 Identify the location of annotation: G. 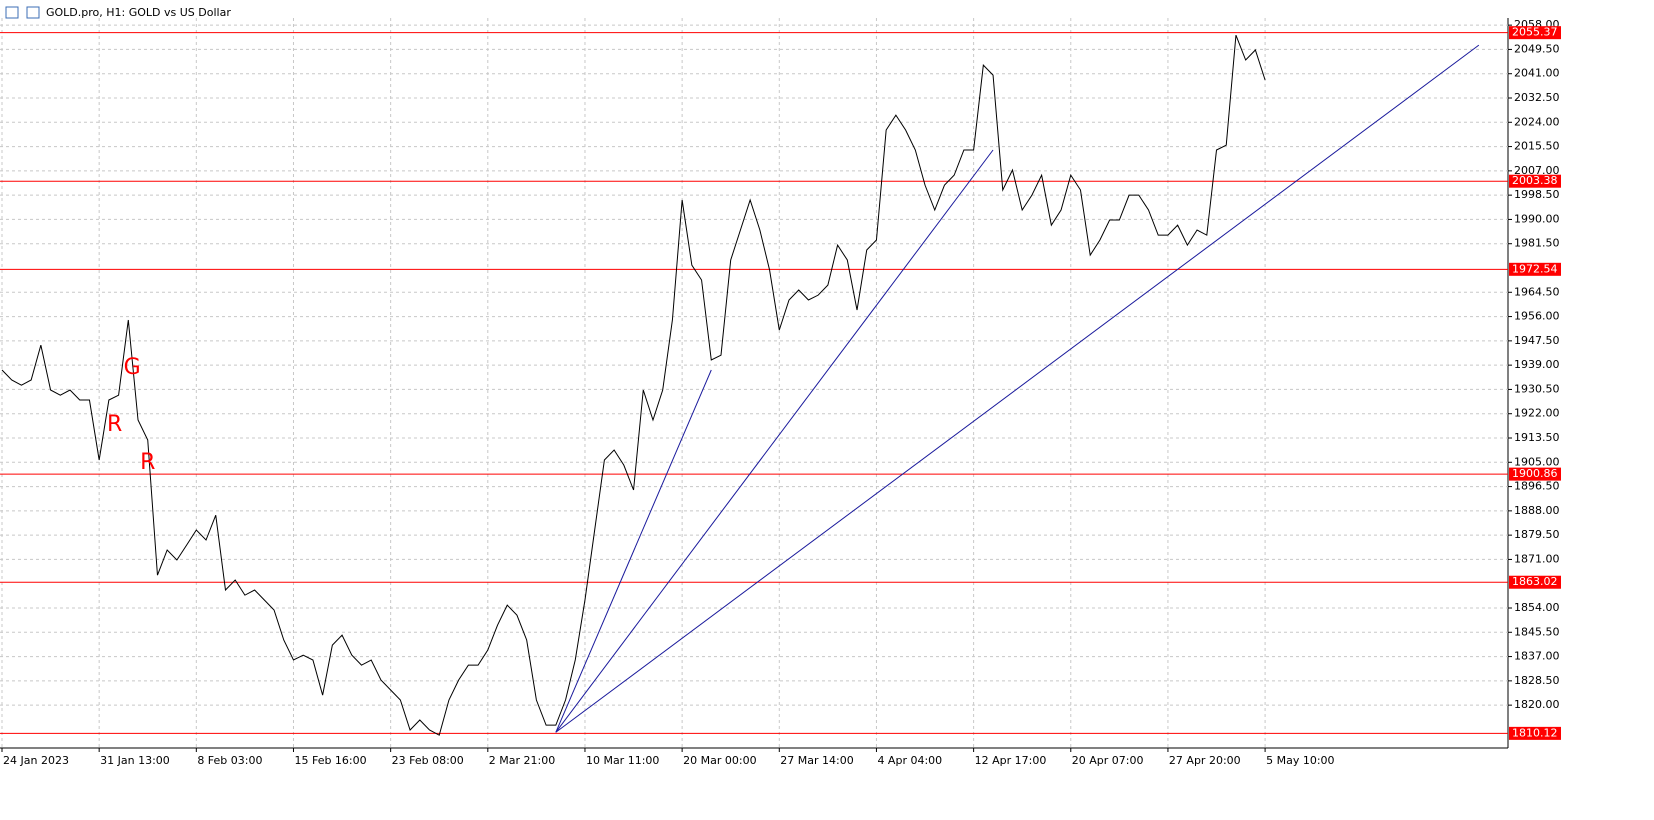
(132, 367).